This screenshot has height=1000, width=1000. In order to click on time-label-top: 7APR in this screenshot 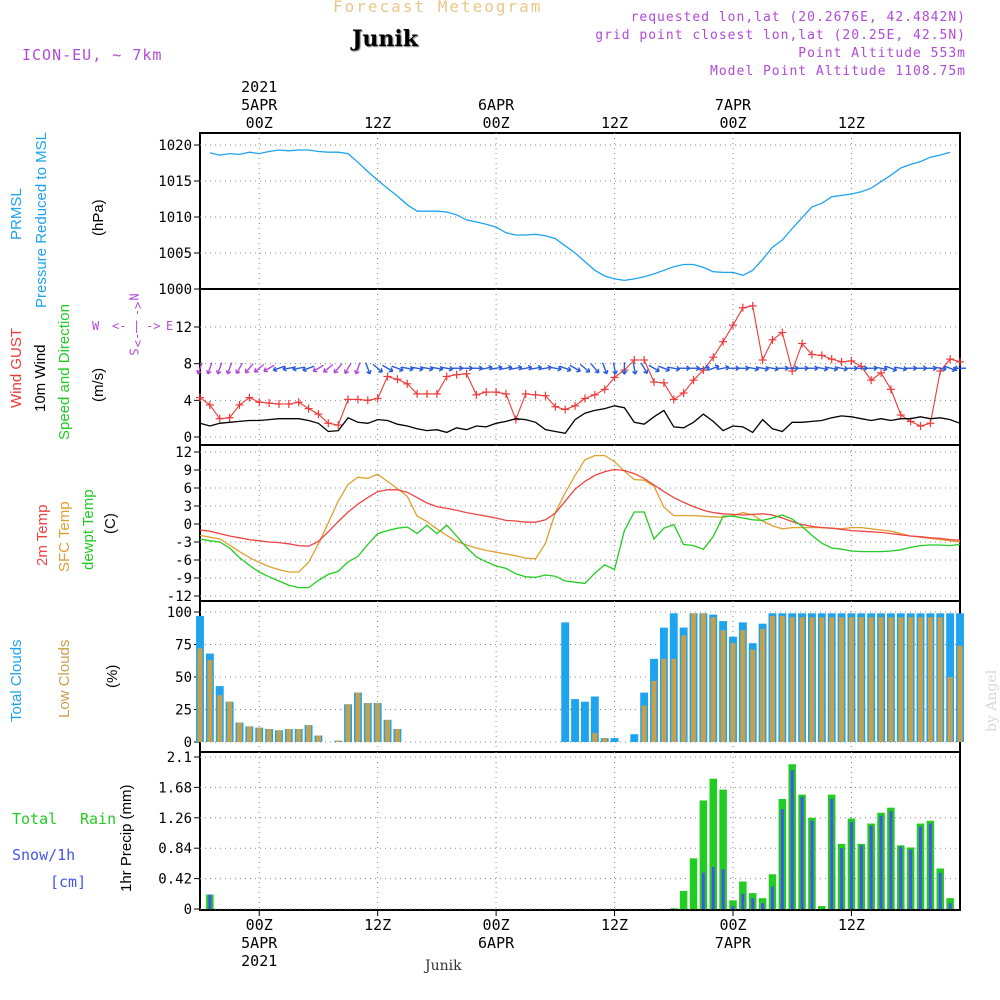, I will do `click(733, 105)`.